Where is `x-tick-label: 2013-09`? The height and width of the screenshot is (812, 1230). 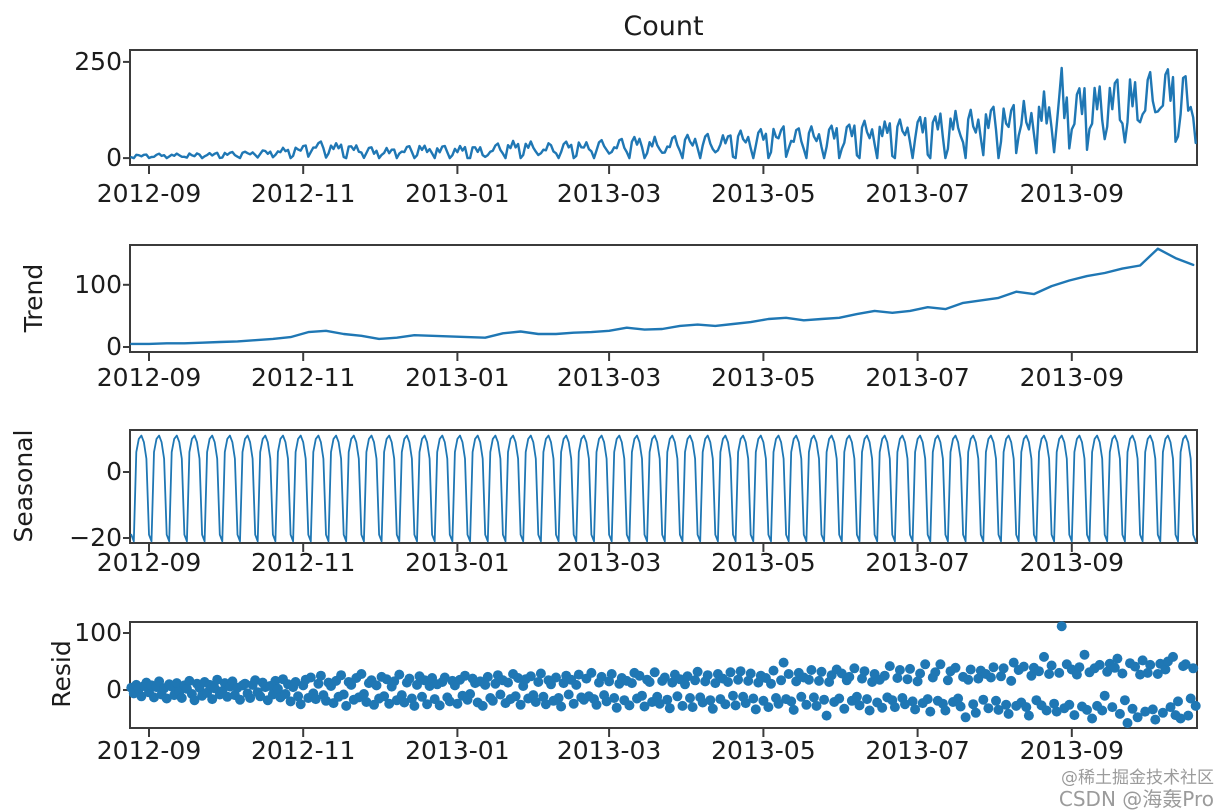
x-tick-label: 2013-09 is located at coordinates (1072, 193).